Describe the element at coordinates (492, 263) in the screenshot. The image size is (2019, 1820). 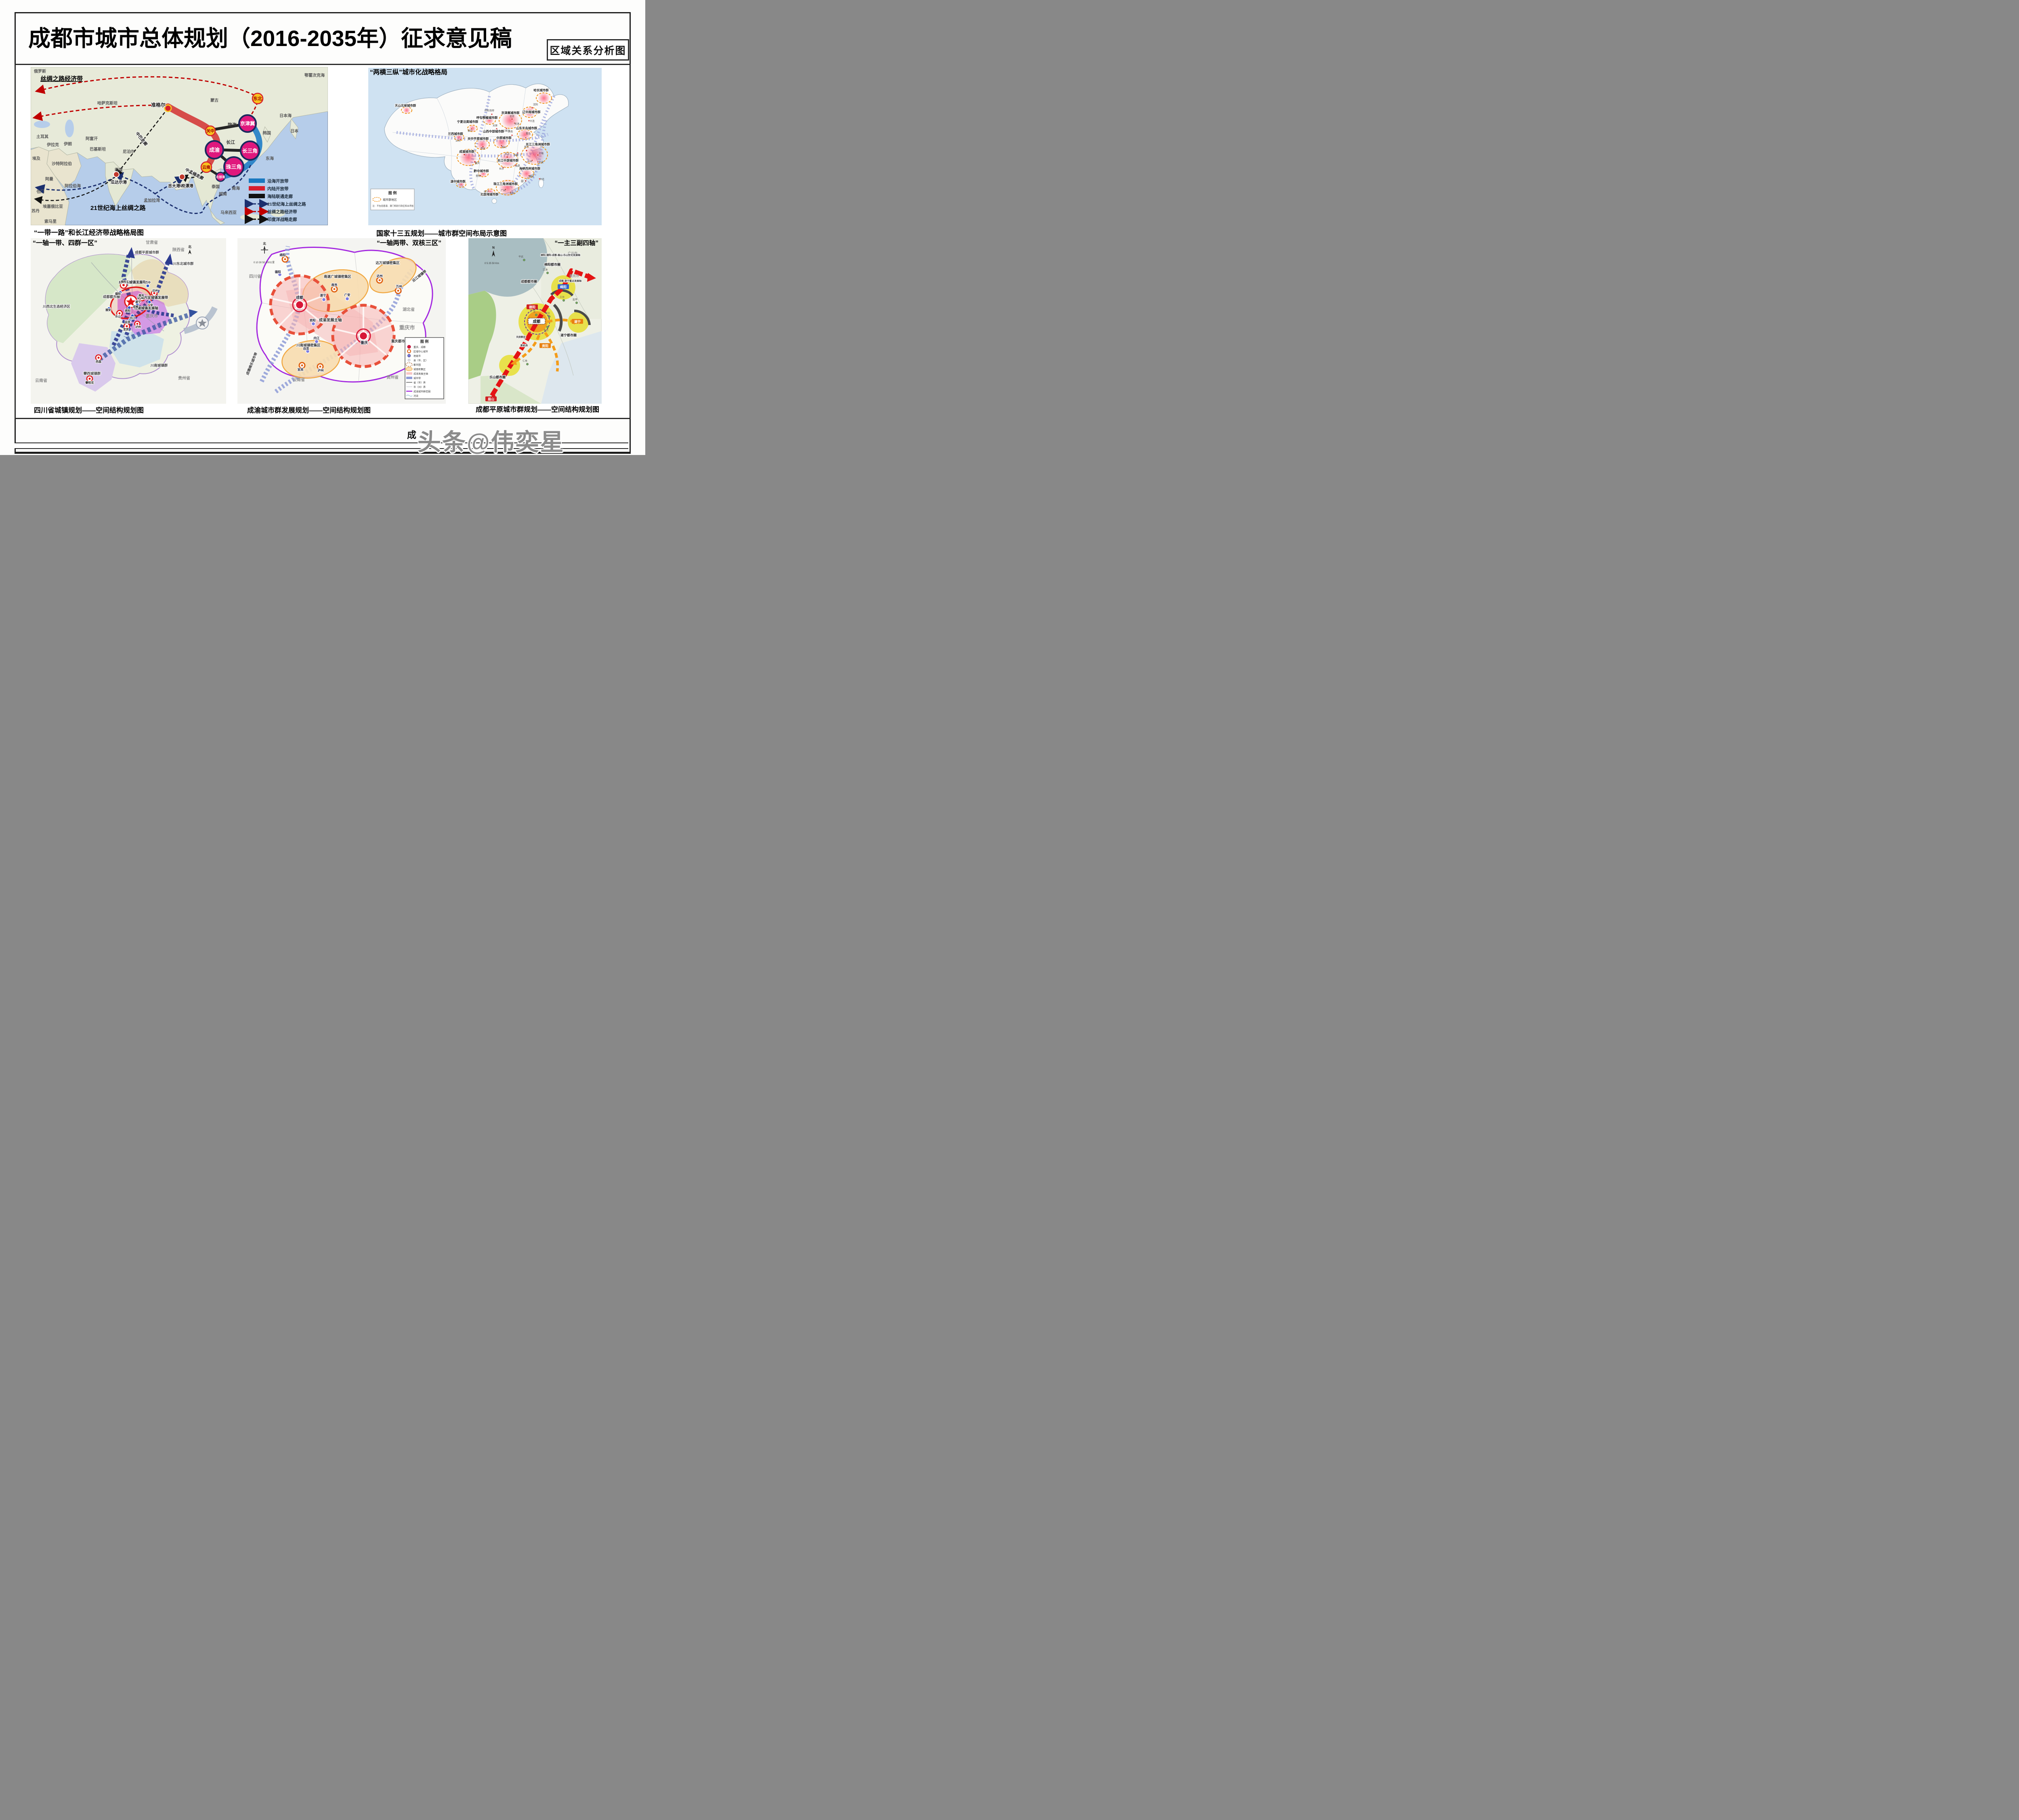
I see `scale-bar-label: 0 5 25 50 Km` at that location.